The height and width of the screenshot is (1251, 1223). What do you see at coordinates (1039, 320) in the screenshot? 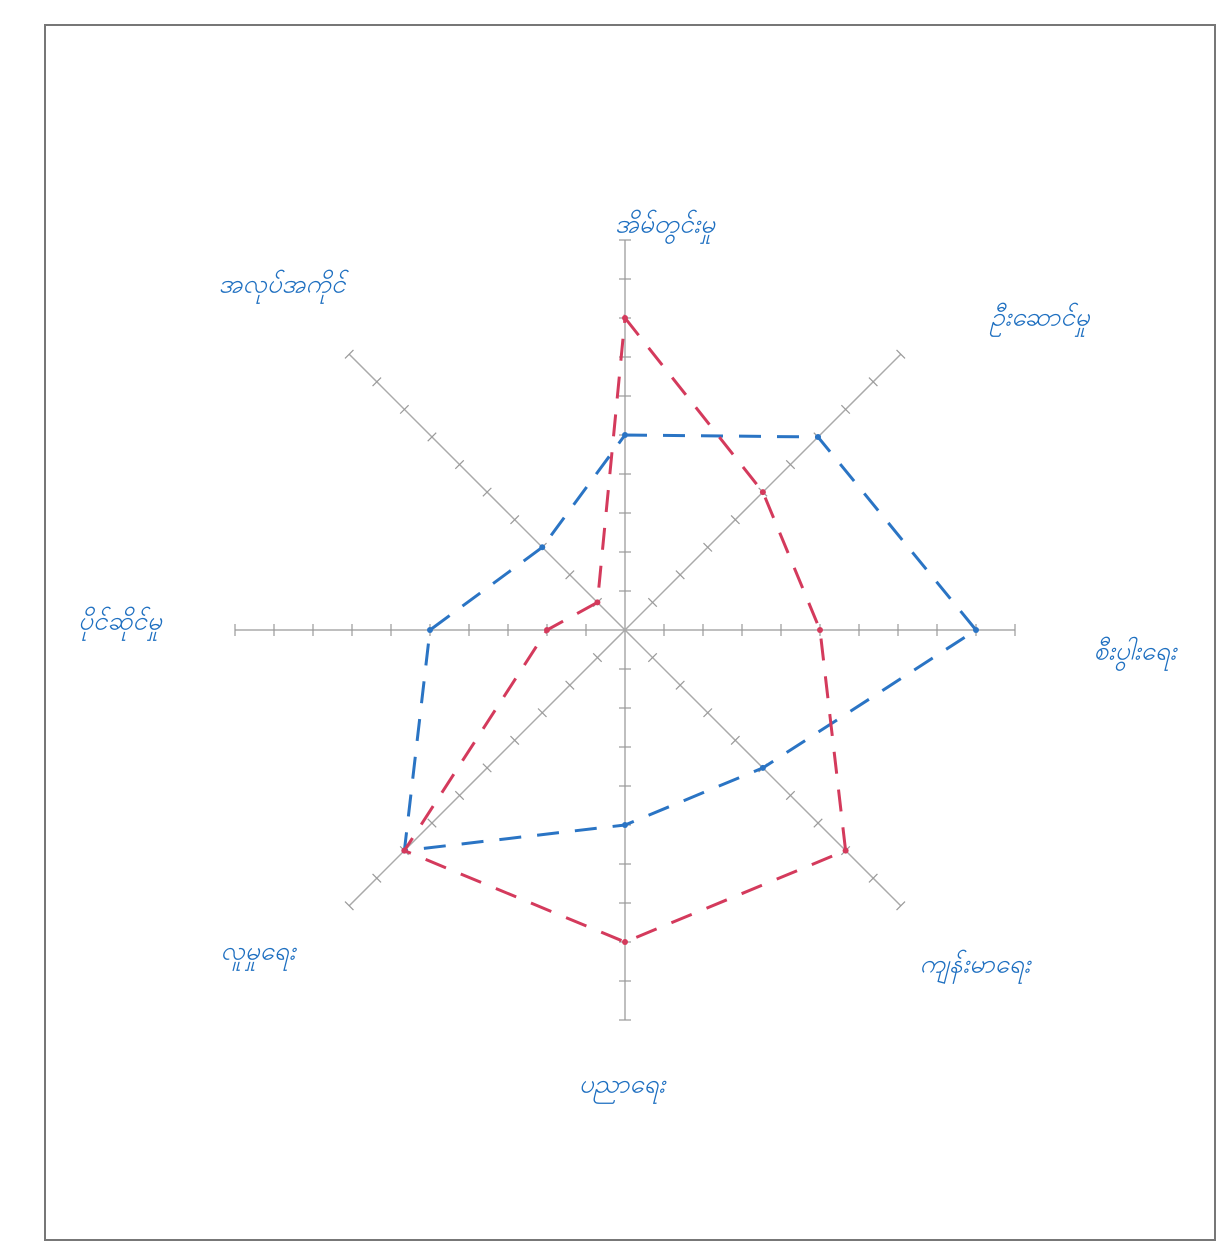
I see `axis-label: ဦးဆောင်မှု` at bounding box center [1039, 320].